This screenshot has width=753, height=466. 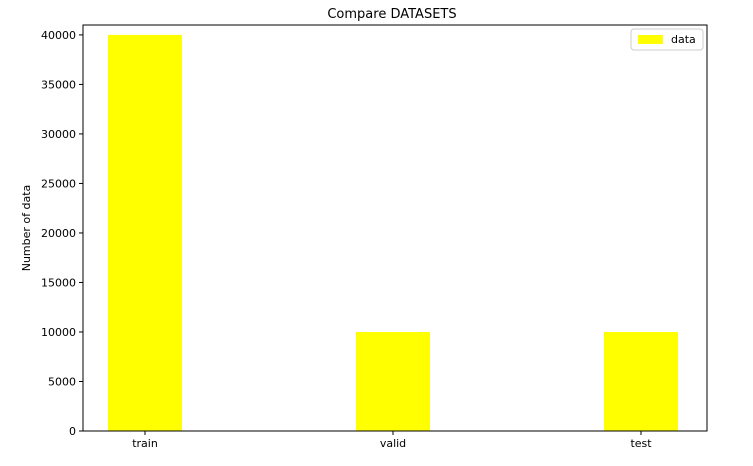 I want to click on chart-title: Compare DATASETS, so click(x=391, y=14).